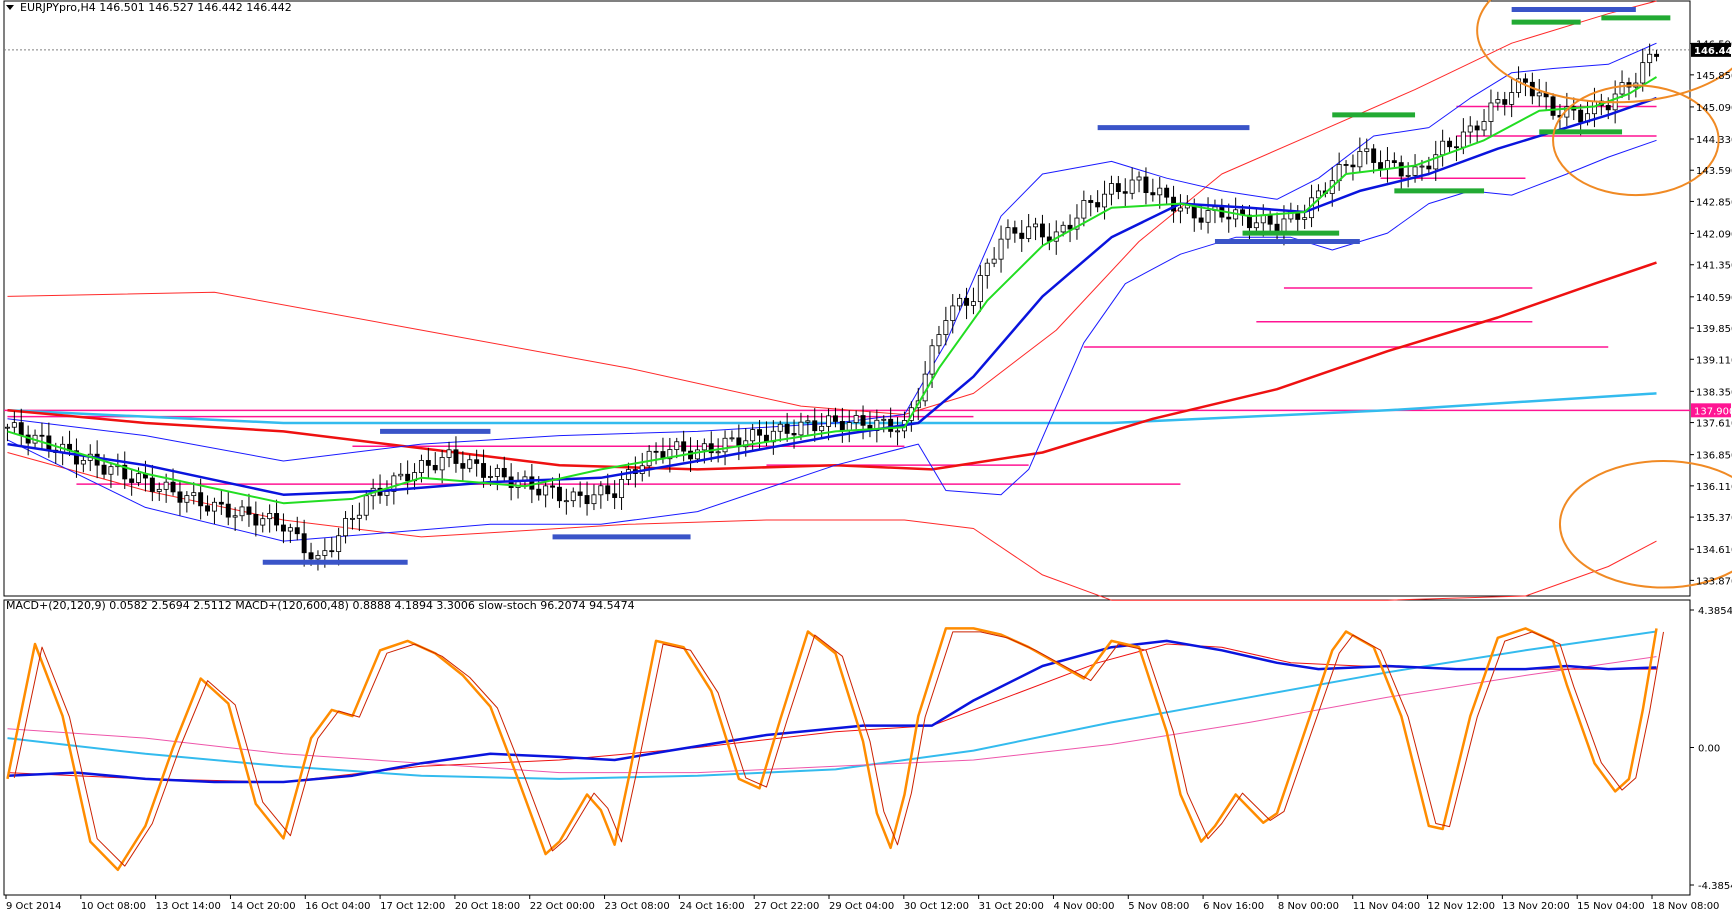  What do you see at coordinates (113, 906) in the screenshot?
I see `time-tick-label: 10 Oct 08:00` at bounding box center [113, 906].